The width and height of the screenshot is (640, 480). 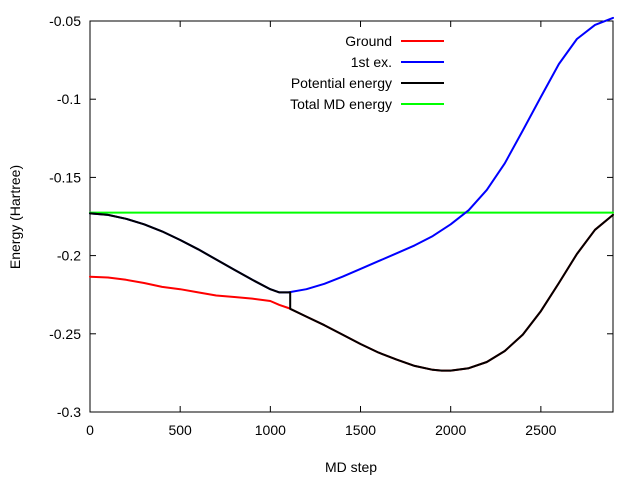 What do you see at coordinates (450, 430) in the screenshot?
I see `x-tick-label: 2000` at bounding box center [450, 430].